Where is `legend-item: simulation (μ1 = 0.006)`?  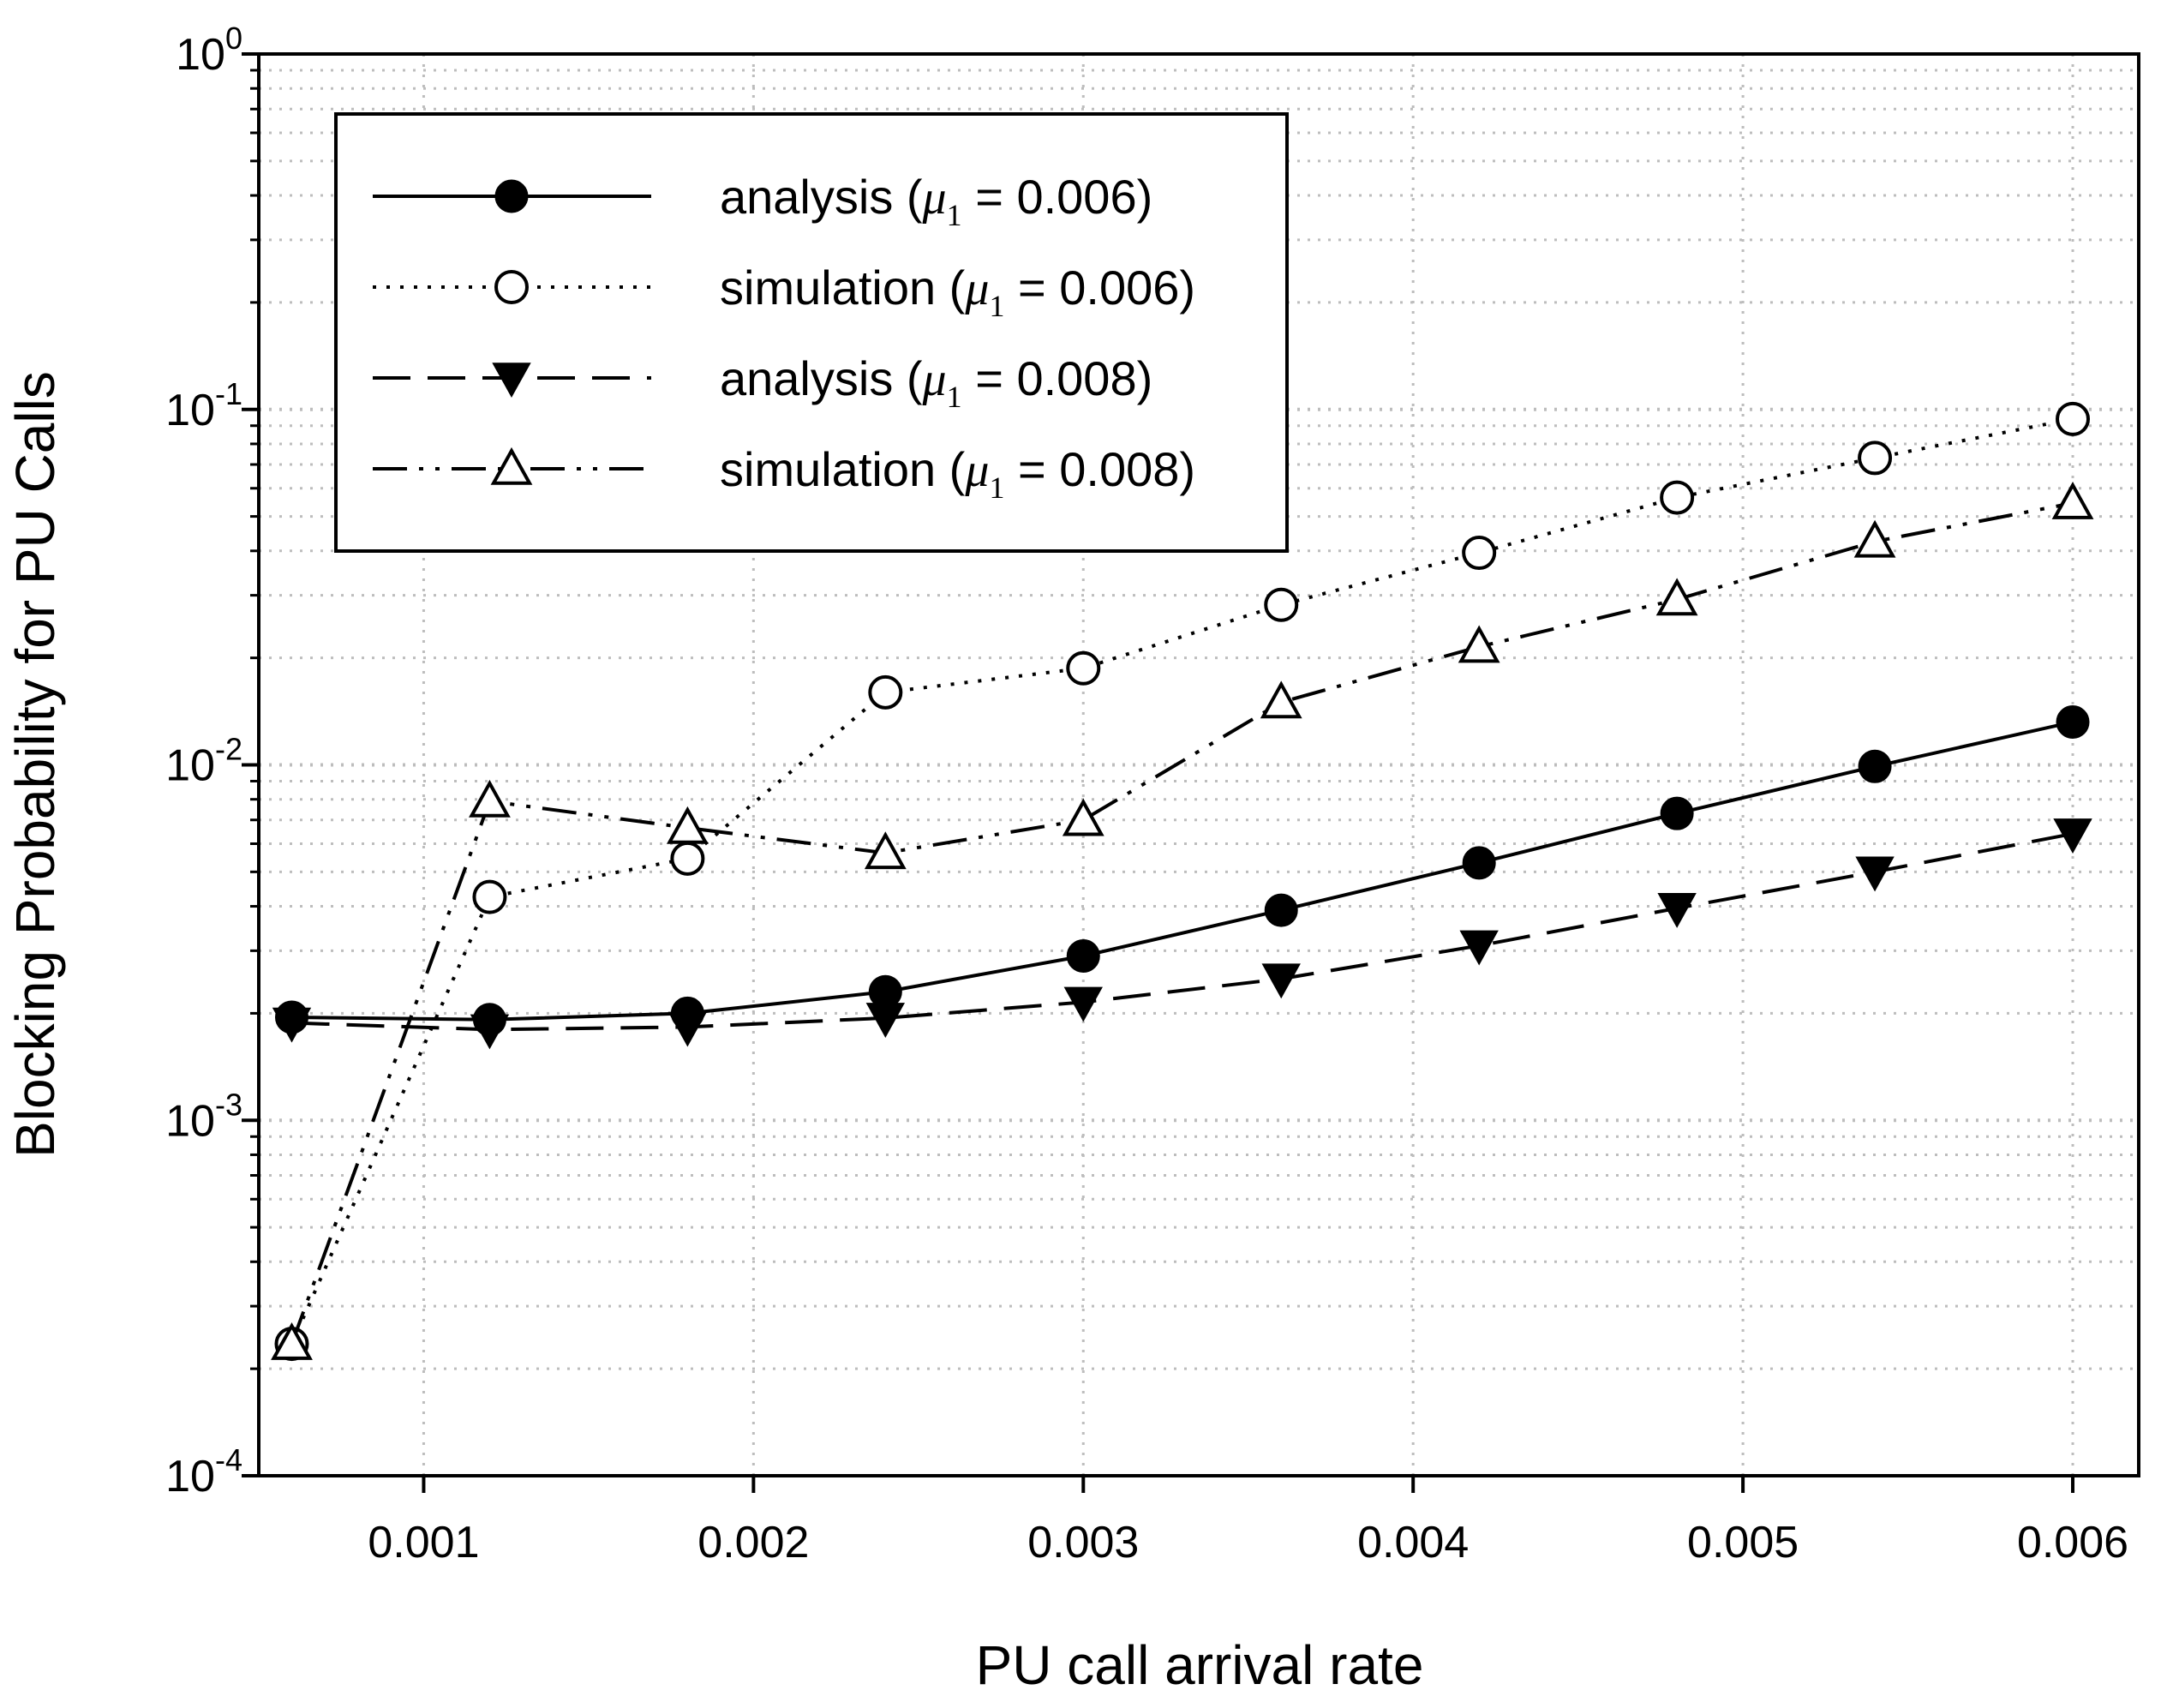
legend-item: simulation (μ1 = 0.006) is located at coordinates (784, 292).